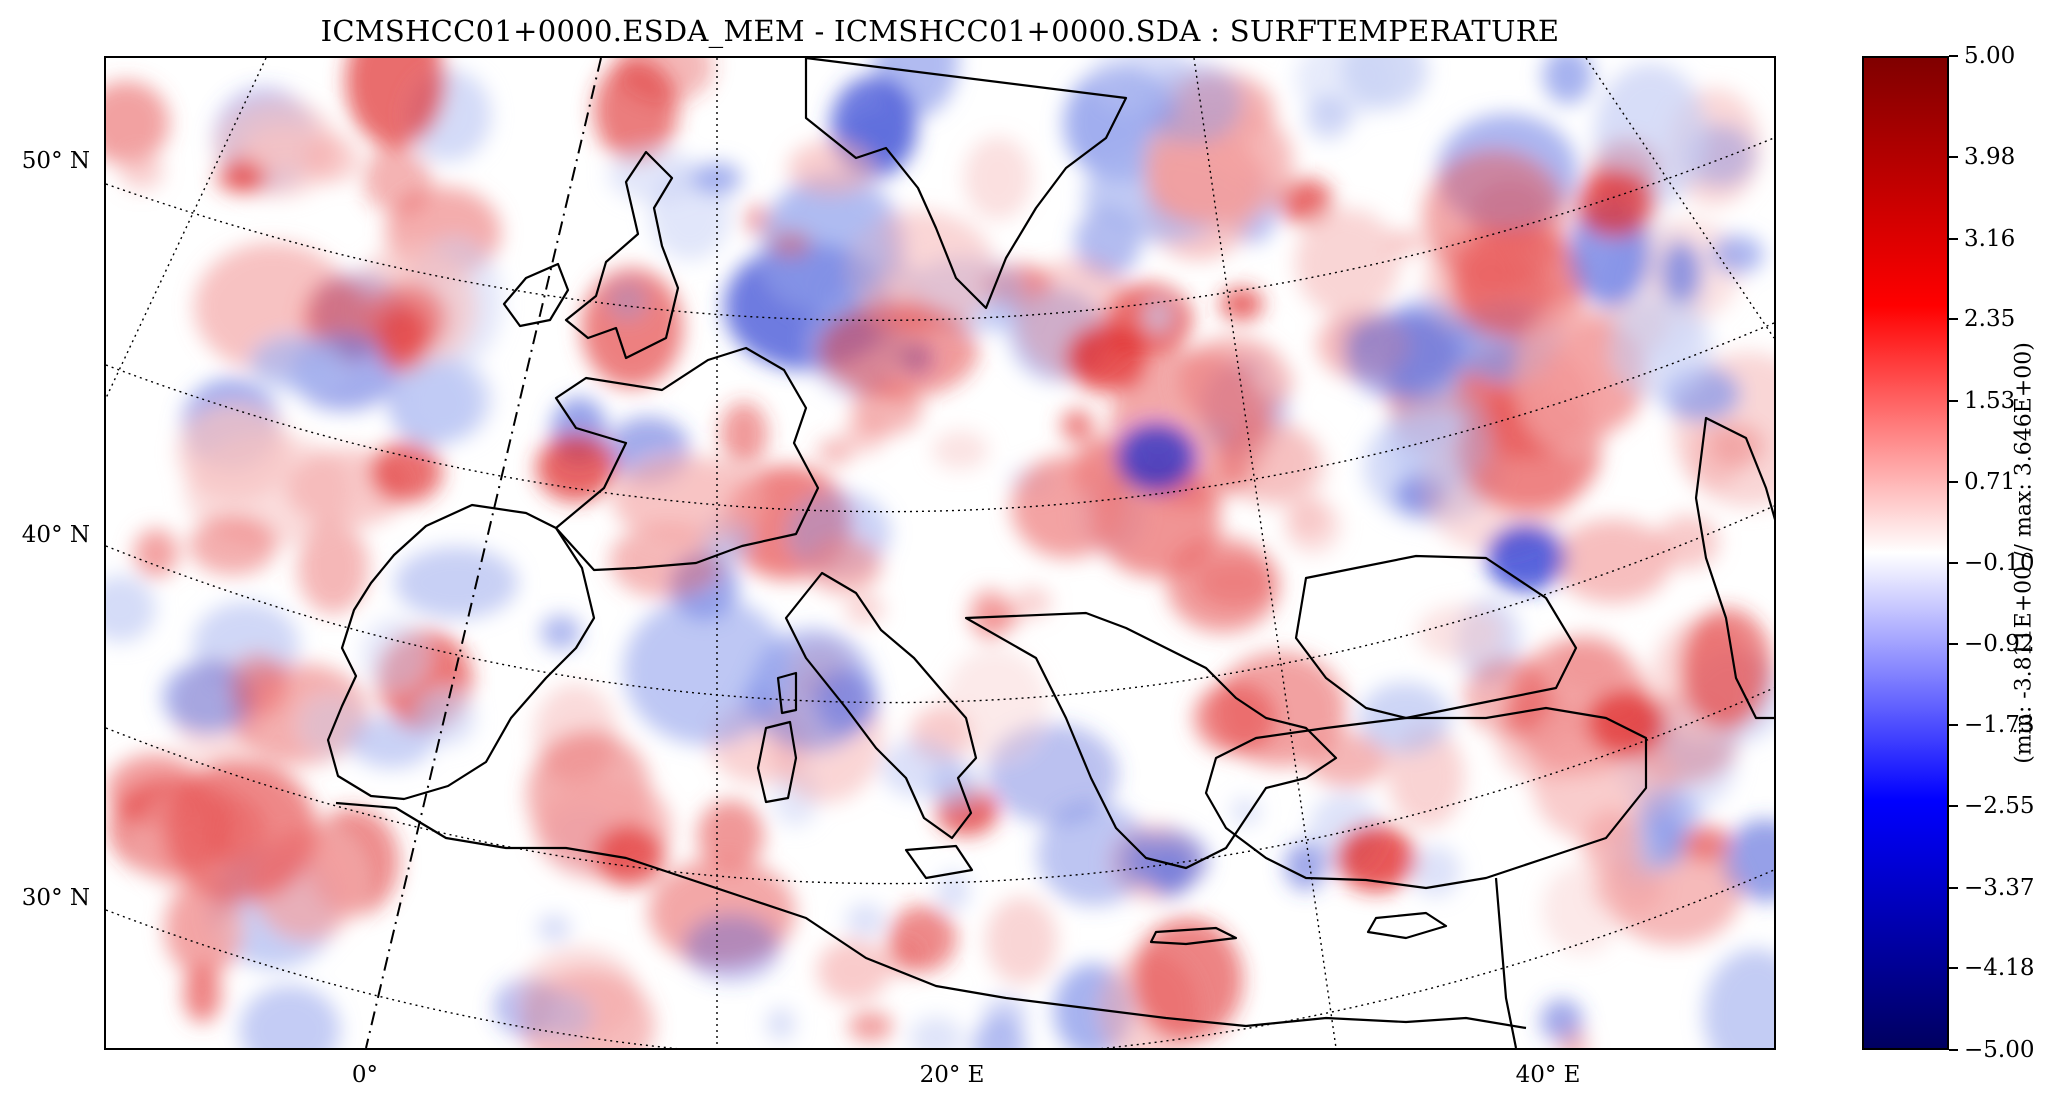 This screenshot has width=2067, height=1104. Describe the element at coordinates (55, 161) in the screenshot. I see `lat-label-50n: 50° N` at that location.